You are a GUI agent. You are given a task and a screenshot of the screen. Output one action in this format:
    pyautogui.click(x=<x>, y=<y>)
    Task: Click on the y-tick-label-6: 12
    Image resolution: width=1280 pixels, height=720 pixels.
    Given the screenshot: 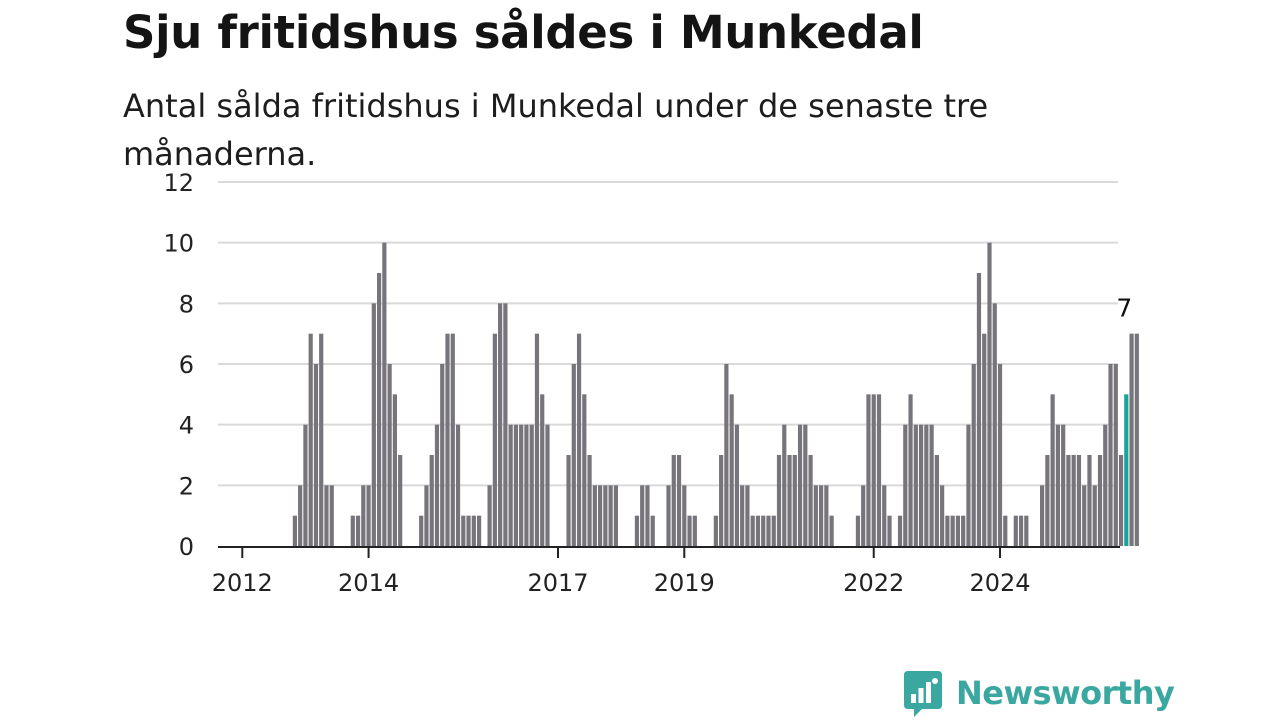 What is the action you would take?
    pyautogui.click(x=178, y=183)
    